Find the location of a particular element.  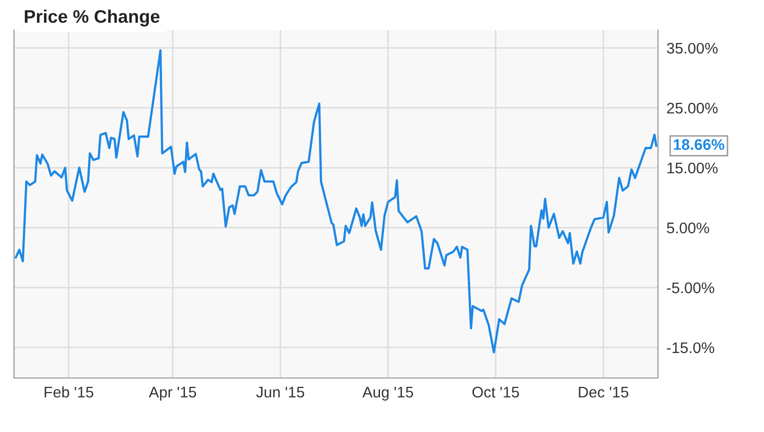

x-tick-label: Dec '15 is located at coordinates (603, 392).